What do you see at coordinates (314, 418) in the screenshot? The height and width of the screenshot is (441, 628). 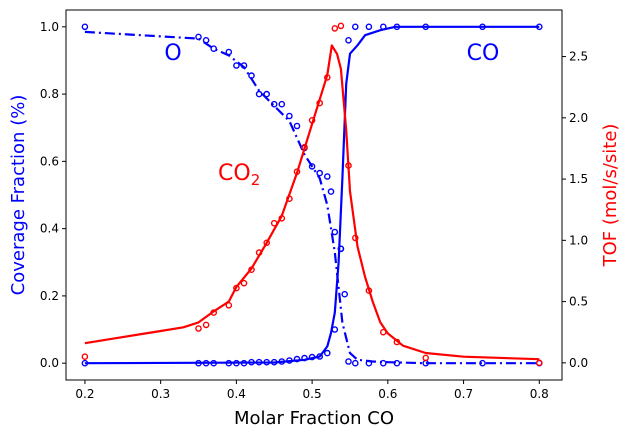 I see `x-axis-label: Molar Fraction CO` at bounding box center [314, 418].